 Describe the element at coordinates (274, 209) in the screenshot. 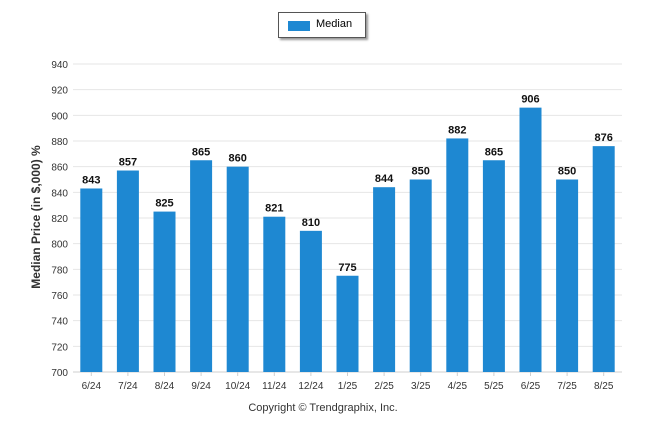

I see `data-label: 821` at that location.